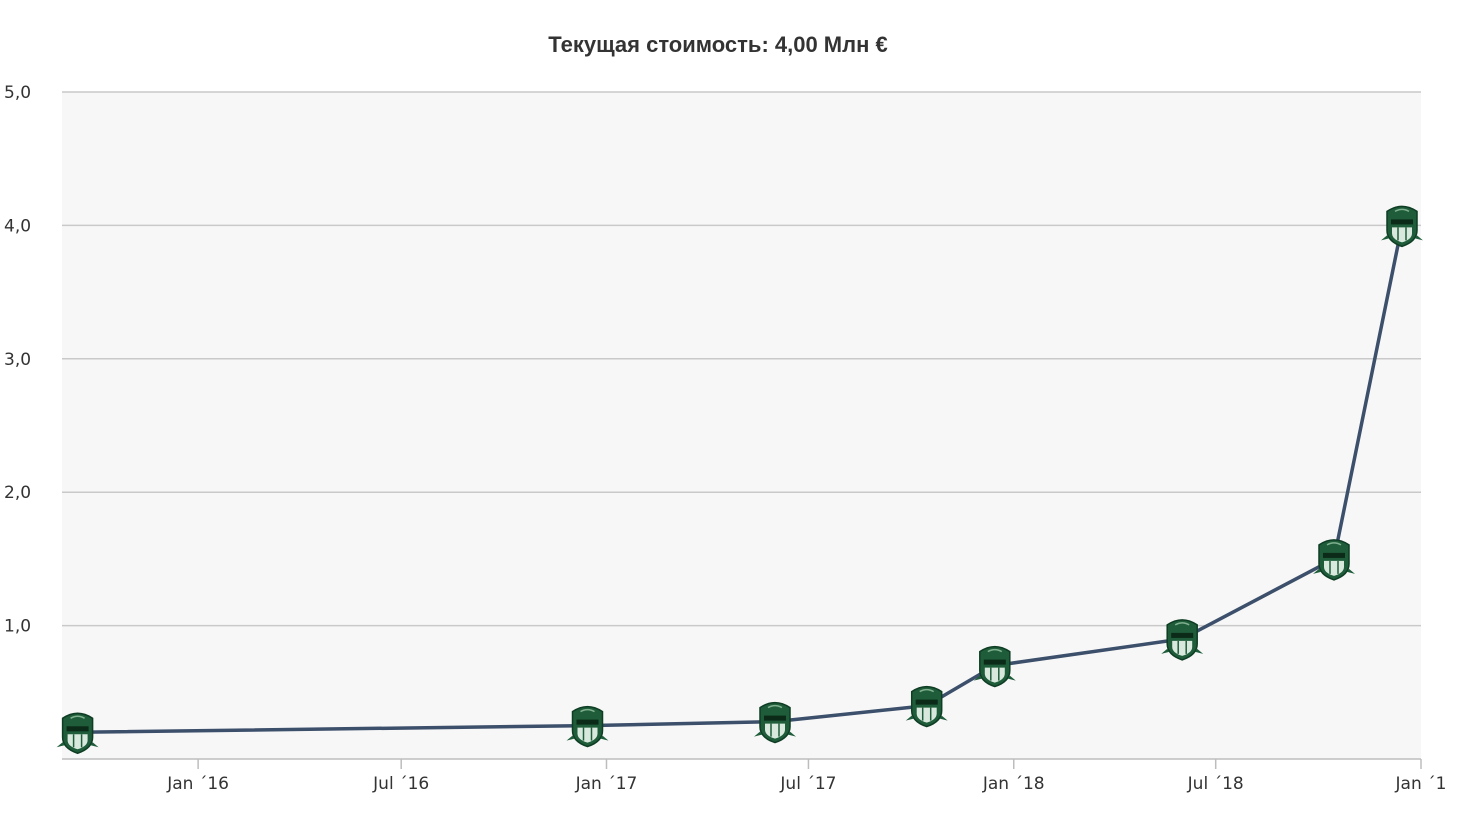 Image resolution: width=1460 pixels, height=819 pixels. I want to click on x-tick-label: Jul ´16, so click(400, 784).